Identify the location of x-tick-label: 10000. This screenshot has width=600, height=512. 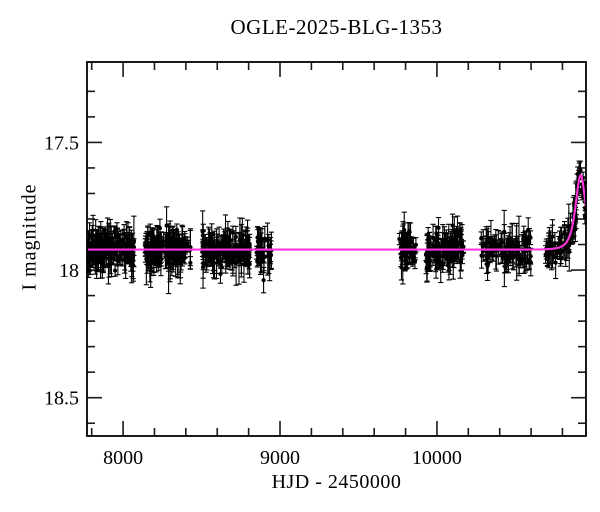
(437, 458).